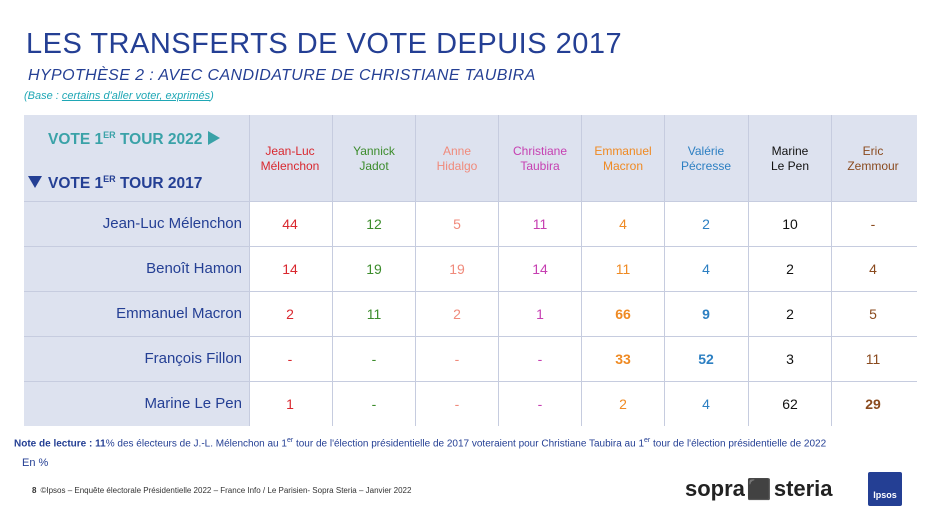 The height and width of the screenshot is (524, 929). I want to click on steria-text: steria, so click(803, 488).